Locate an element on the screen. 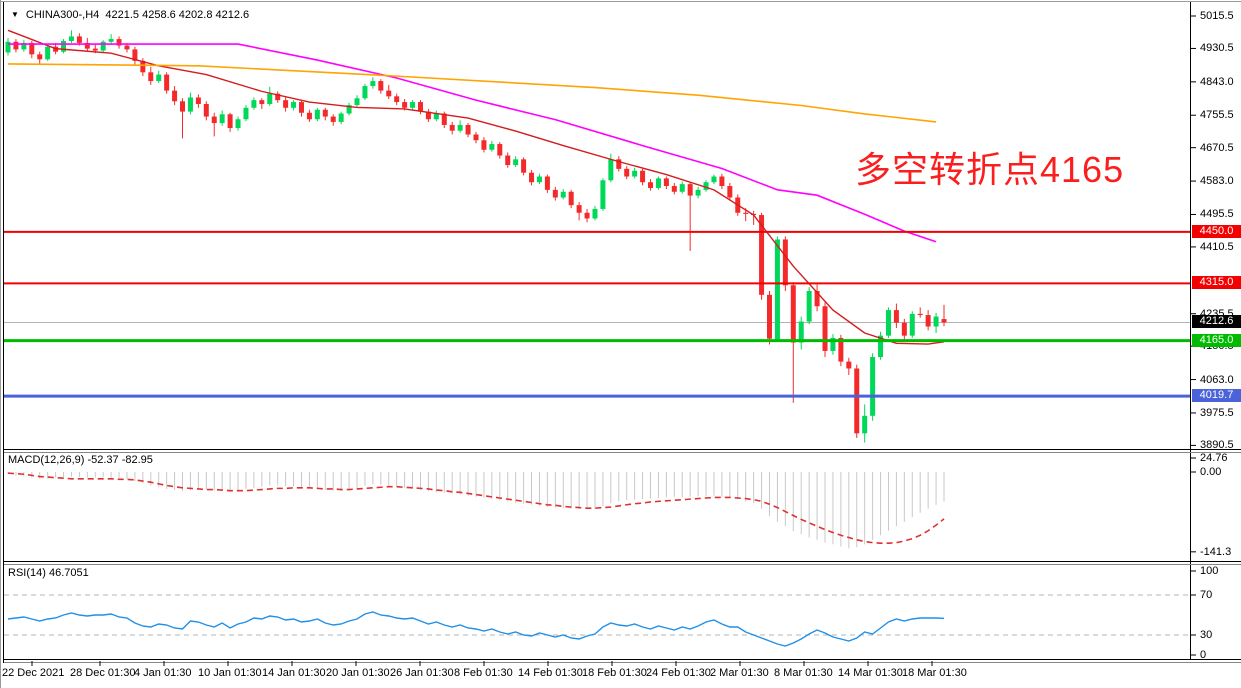 This screenshot has width=1241, height=688. time-axis-label: 8 Feb 01:30 is located at coordinates (483, 673).